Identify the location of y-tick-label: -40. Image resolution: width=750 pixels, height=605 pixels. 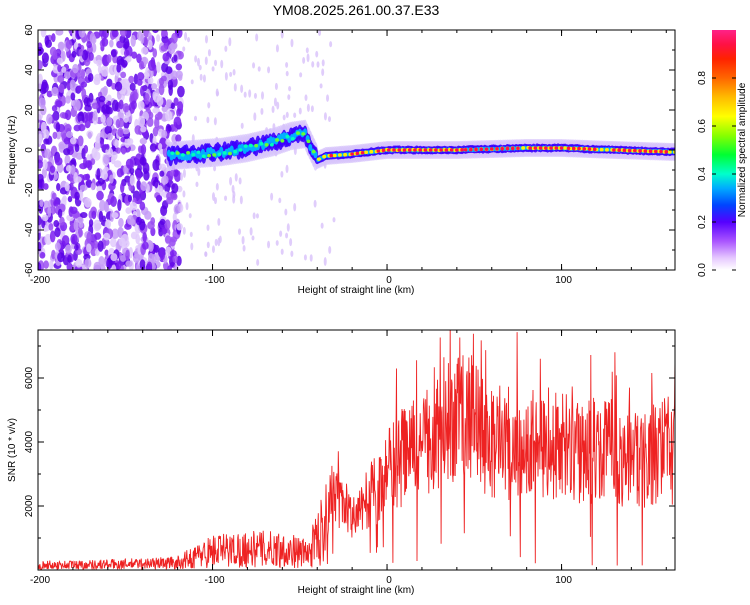
(29, 229).